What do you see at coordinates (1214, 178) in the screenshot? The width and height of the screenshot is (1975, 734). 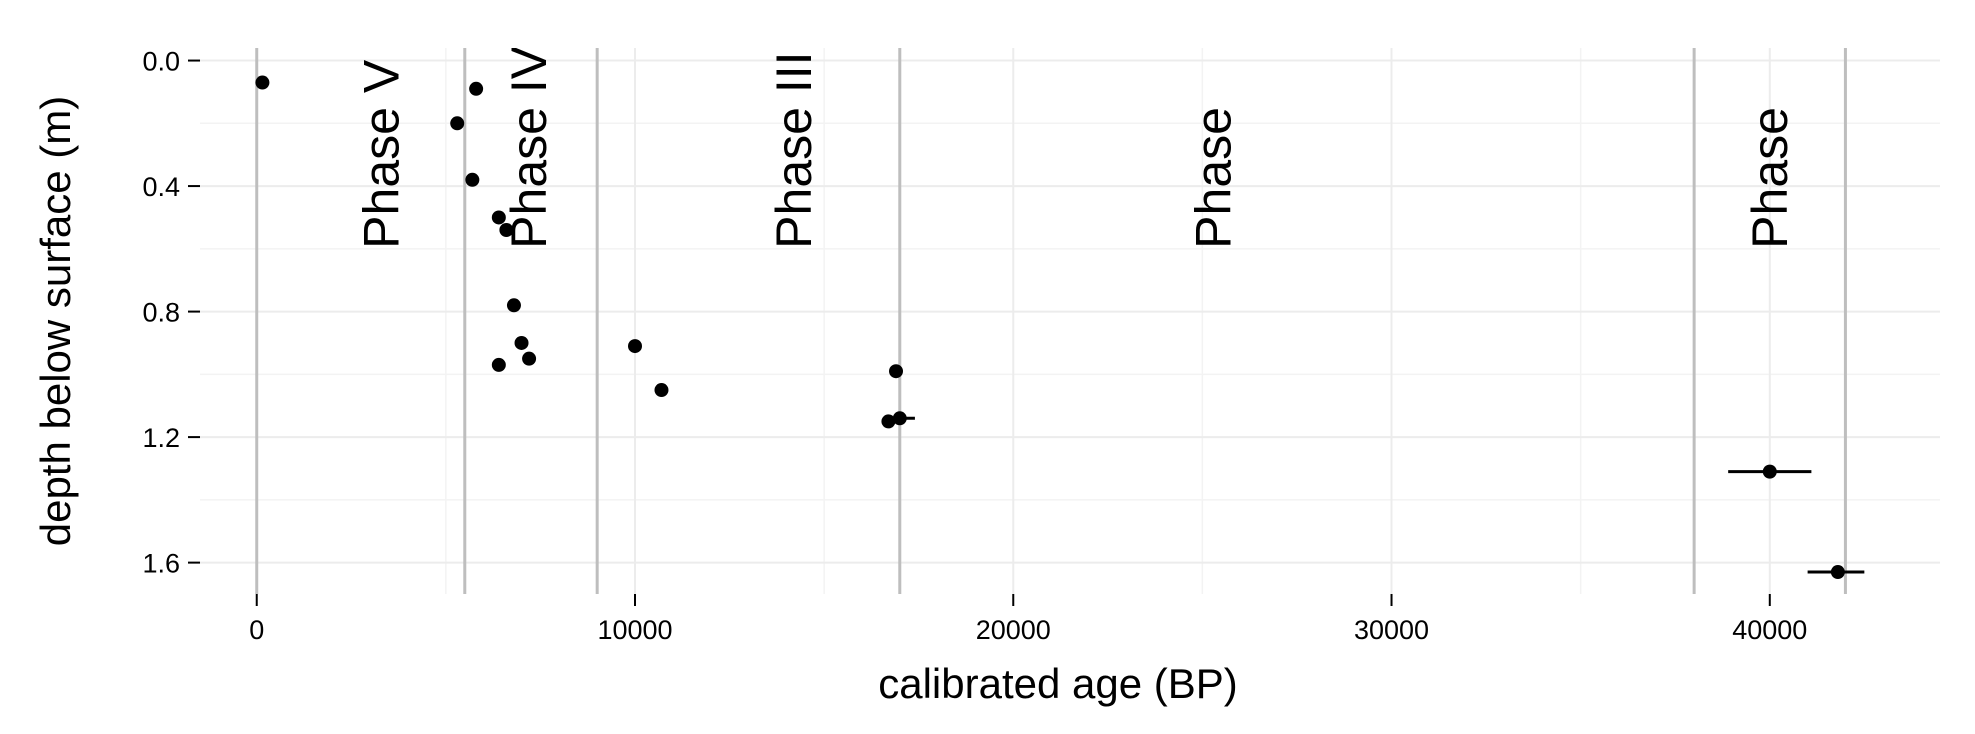 I see `phase-label-4: Phase` at bounding box center [1214, 178].